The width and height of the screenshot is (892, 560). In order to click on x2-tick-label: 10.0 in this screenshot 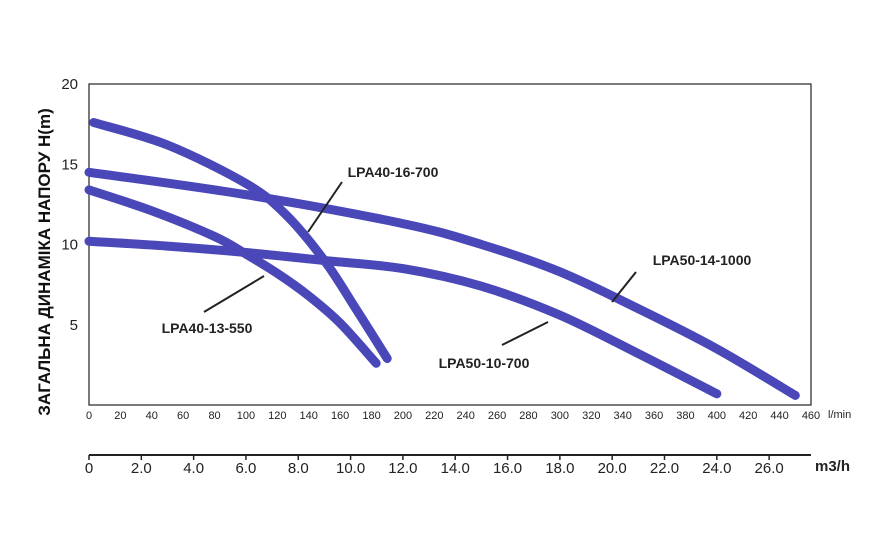, I will do `click(350, 468)`.